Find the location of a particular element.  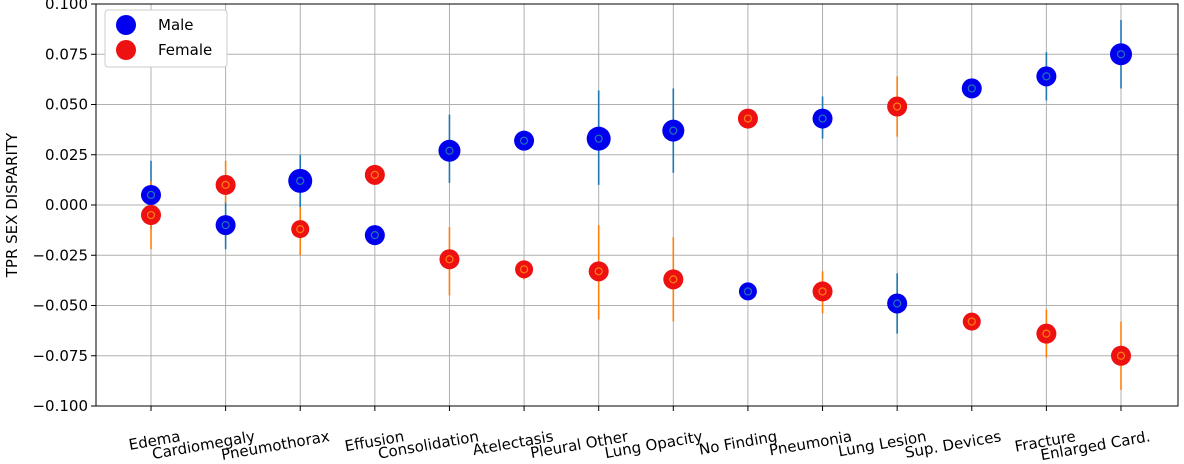

y-tick-label: −0.025 is located at coordinates (60, 255).